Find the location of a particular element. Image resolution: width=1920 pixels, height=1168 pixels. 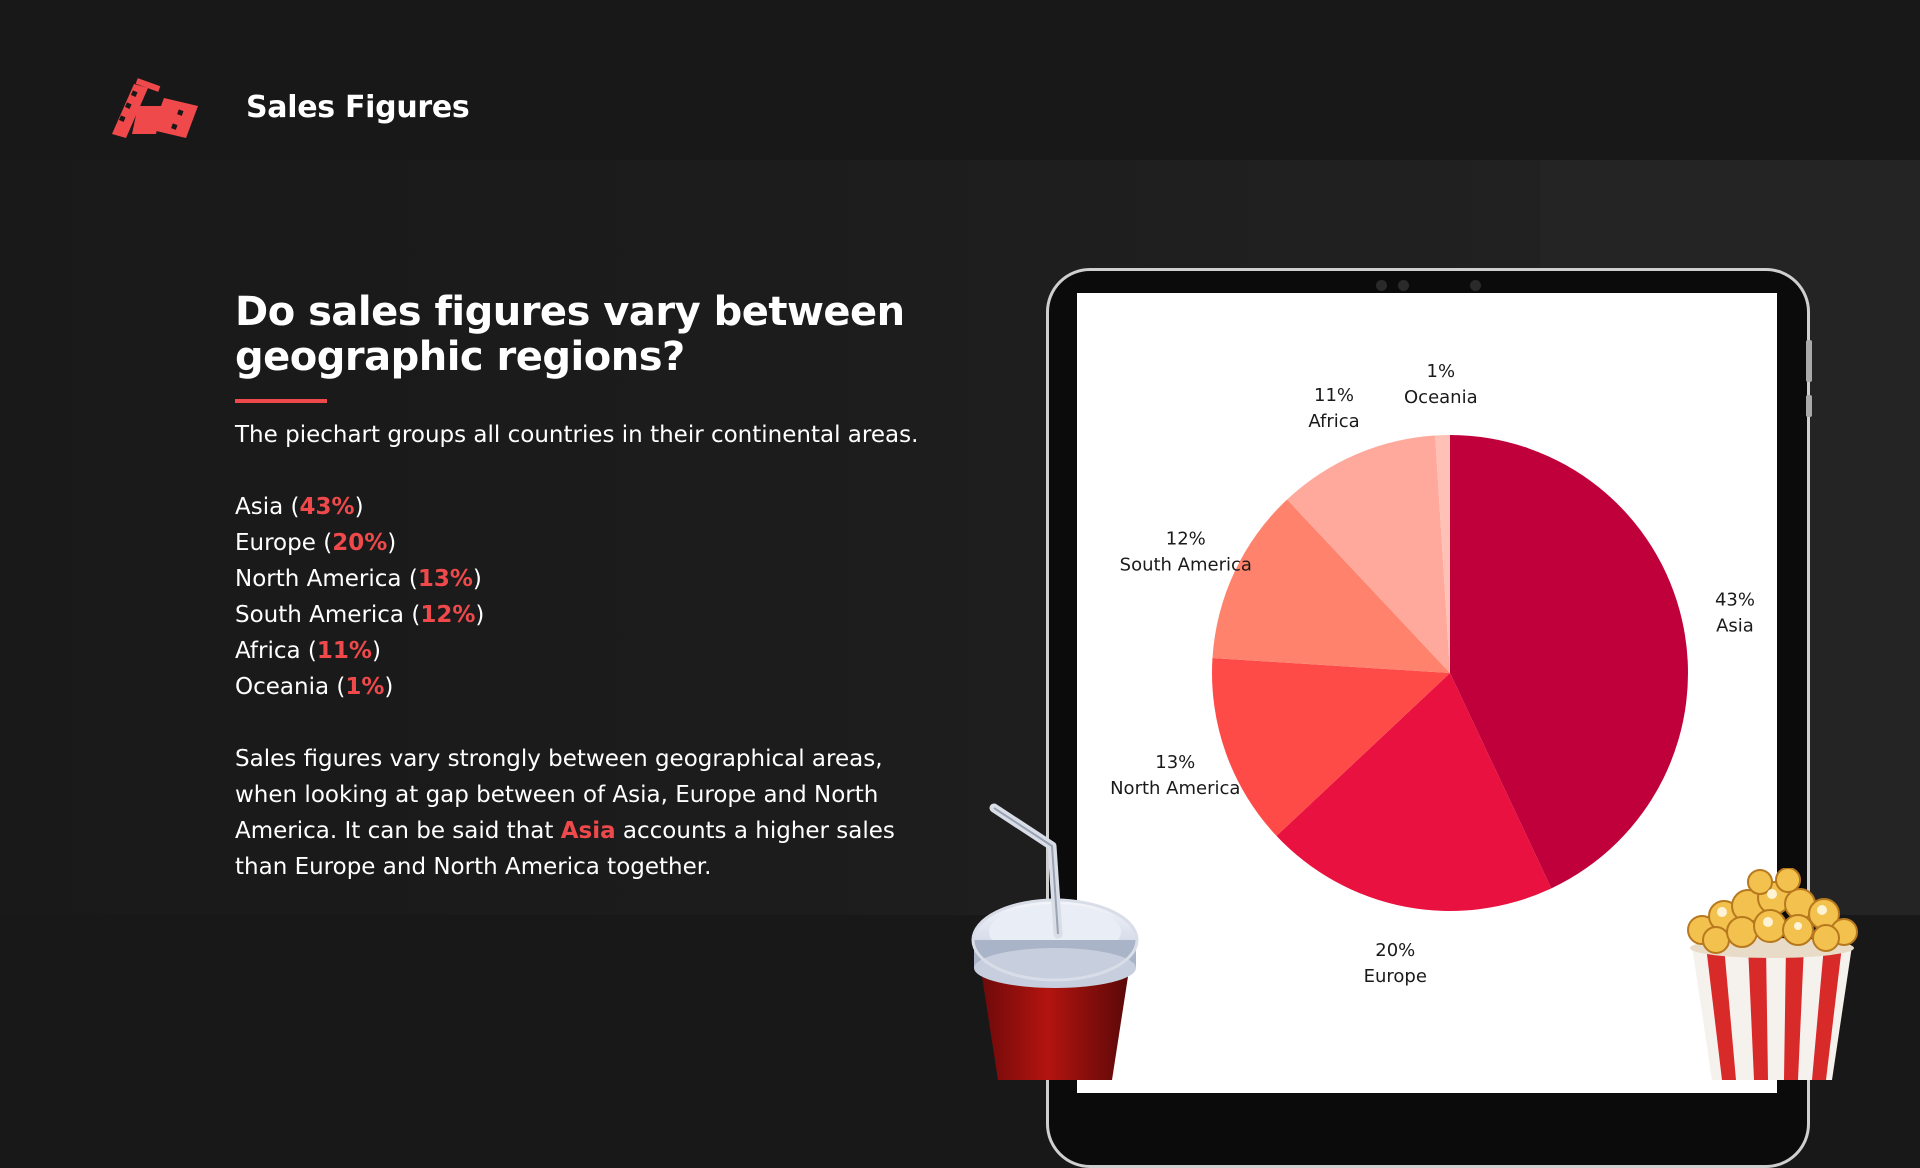

slice-value-label: 43% is located at coordinates (1735, 599).